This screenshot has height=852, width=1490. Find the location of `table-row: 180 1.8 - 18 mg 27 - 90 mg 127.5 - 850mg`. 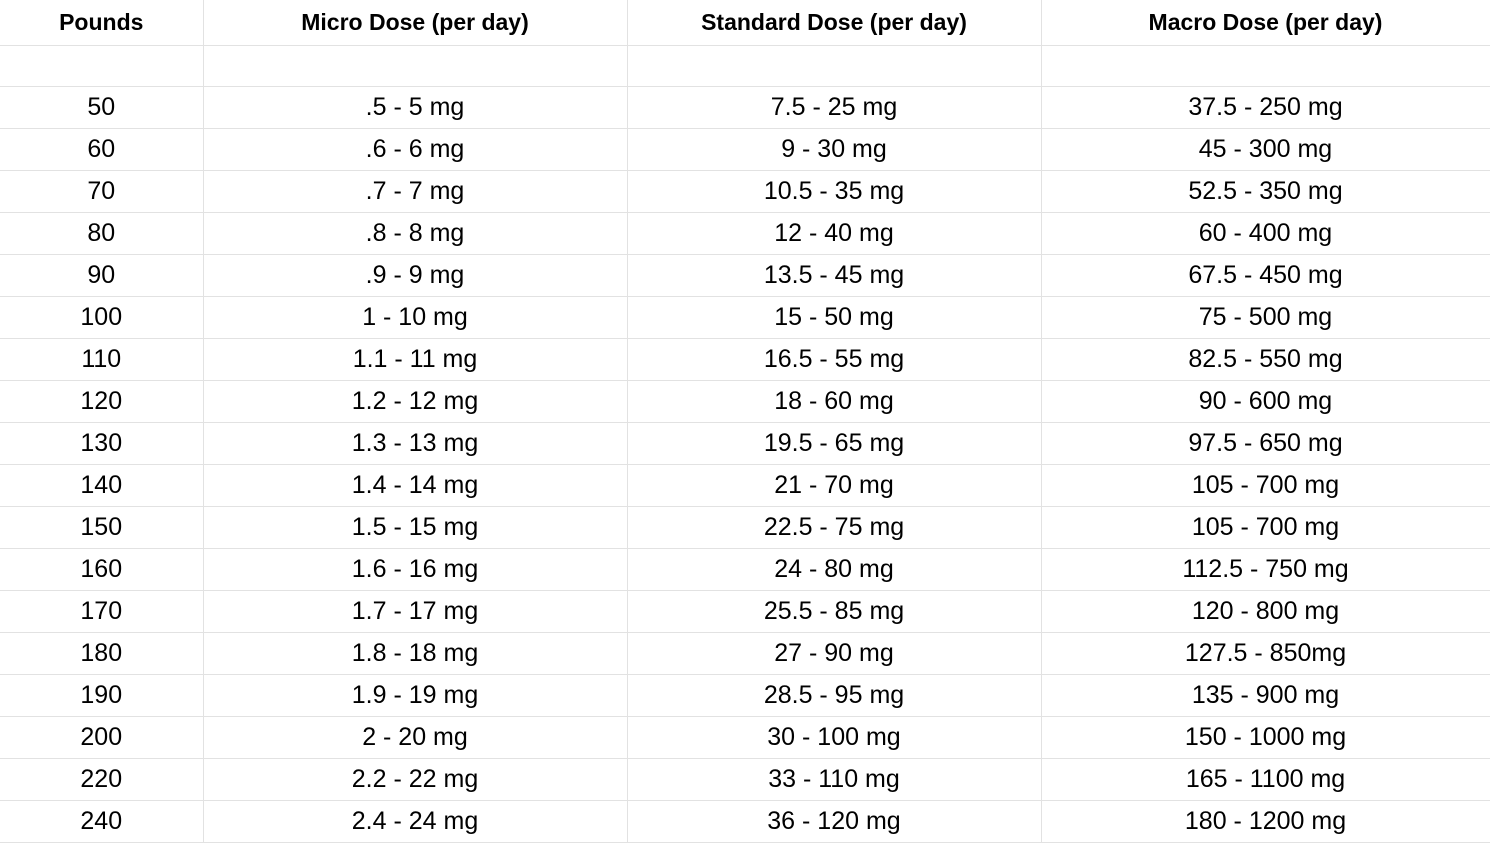

table-row: 180 1.8 - 18 mg 27 - 90 mg 127.5 - 850mg is located at coordinates (745, 653).